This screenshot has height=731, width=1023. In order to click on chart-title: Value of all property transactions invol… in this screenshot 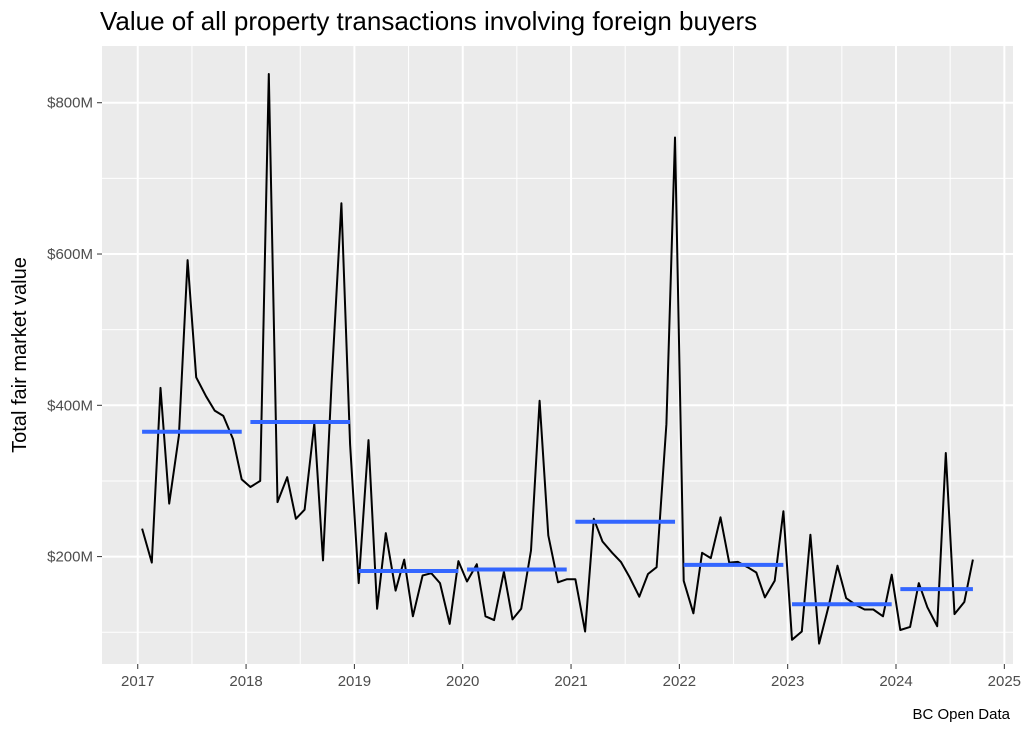, I will do `click(428, 21)`.